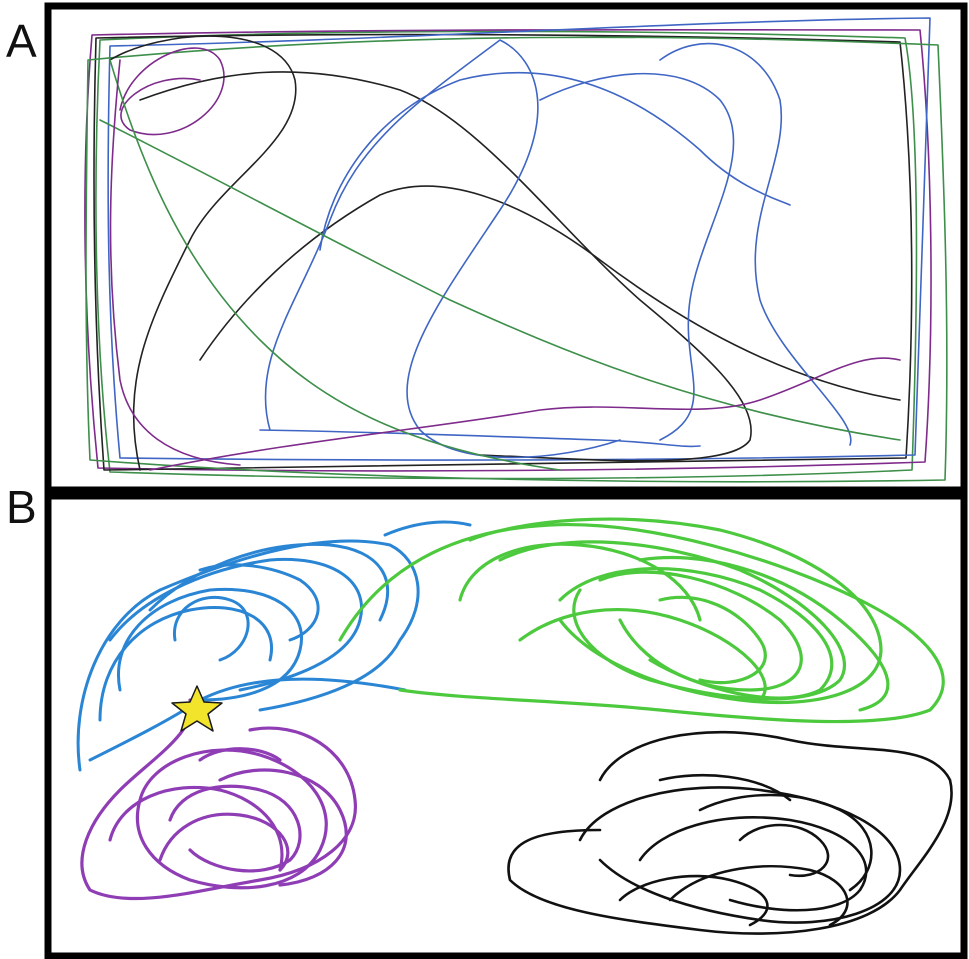 The height and width of the screenshot is (959, 969). I want to click on trace-a-purple-left, so click(175, 262).